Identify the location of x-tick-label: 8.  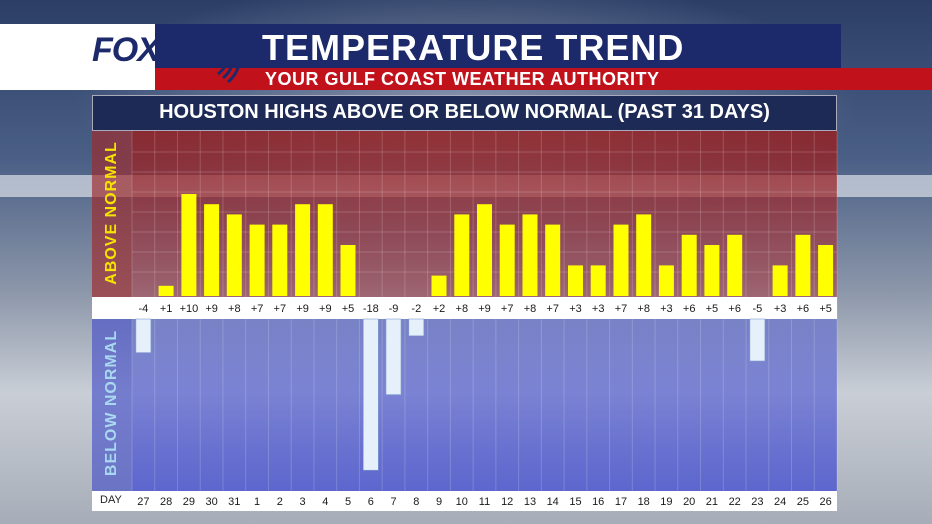
(416, 502).